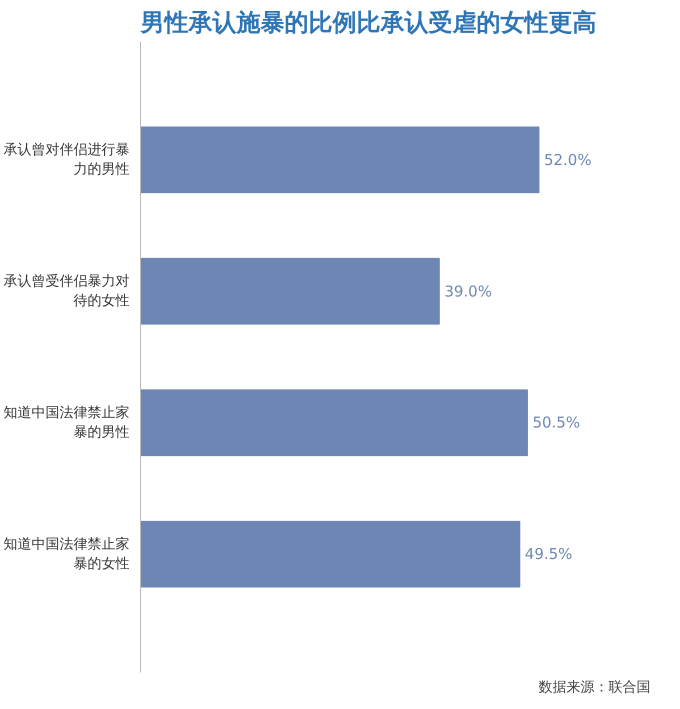 This screenshot has height=709, width=680. I want to click on source-note: 数据来源：联合国, so click(594, 688).